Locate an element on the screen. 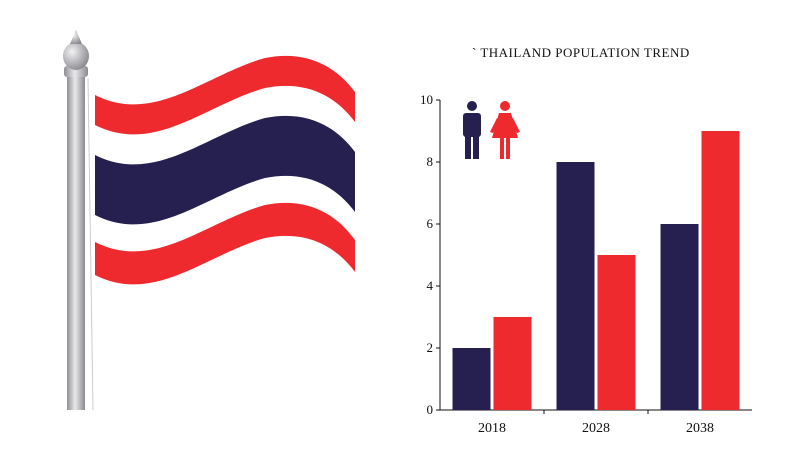  x-tick-label: 2038 is located at coordinates (700, 428).